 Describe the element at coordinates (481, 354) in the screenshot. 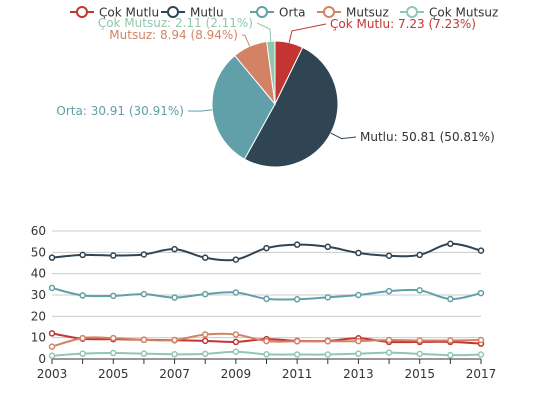

I see `data-point-cok-mutsuz-2017` at that location.